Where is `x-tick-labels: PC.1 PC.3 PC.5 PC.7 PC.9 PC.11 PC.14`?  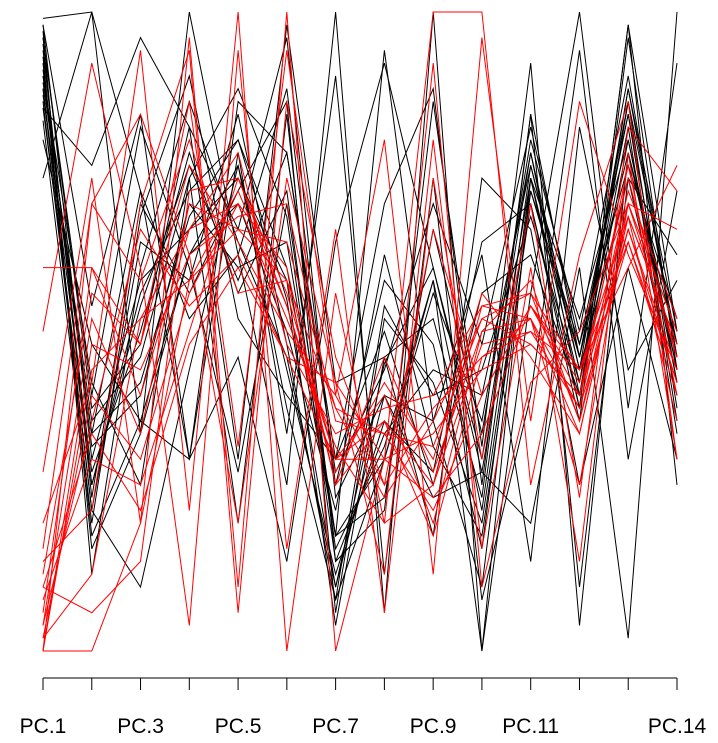
x-tick-labels: PC.1 PC.3 PC.5 PC.7 PC.9 PC.11 PC.14 is located at coordinates (363, 726).